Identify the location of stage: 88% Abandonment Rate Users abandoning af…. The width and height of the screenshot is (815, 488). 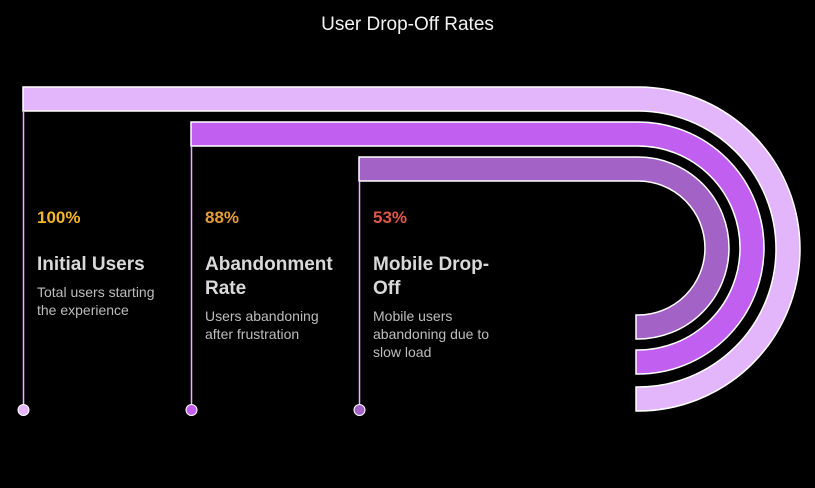
(272, 275).